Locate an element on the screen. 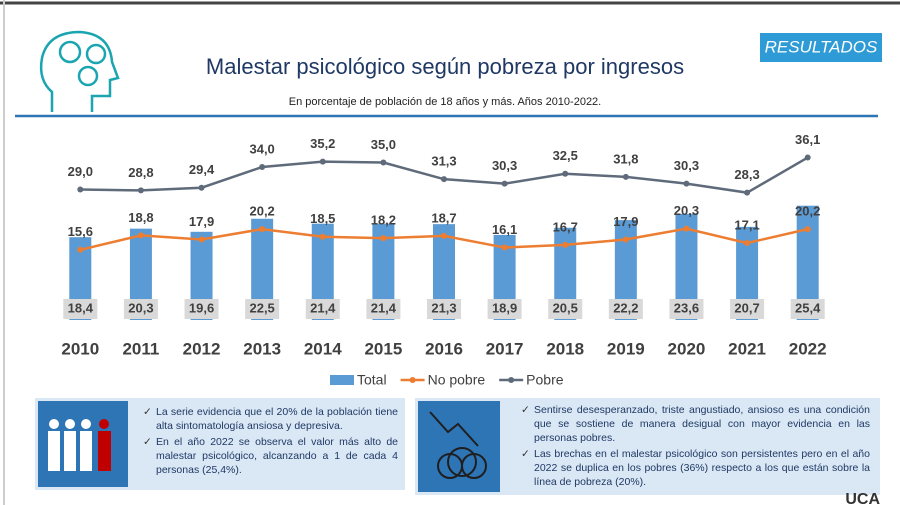 This screenshot has height=505, width=900. x-tick-label: 2012 is located at coordinates (202, 348).